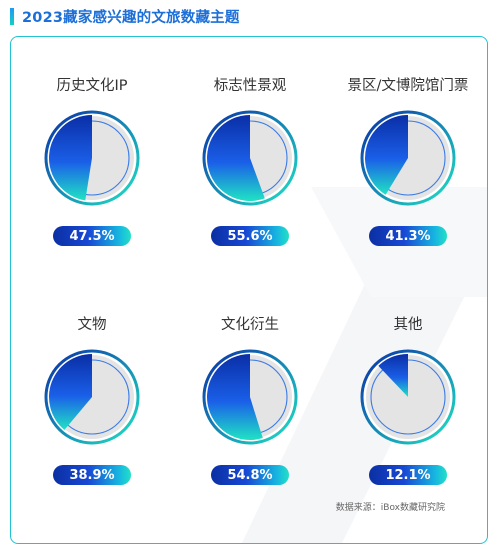 This screenshot has width=500, height=552. I want to click on value-pill: 41.3%, so click(408, 236).